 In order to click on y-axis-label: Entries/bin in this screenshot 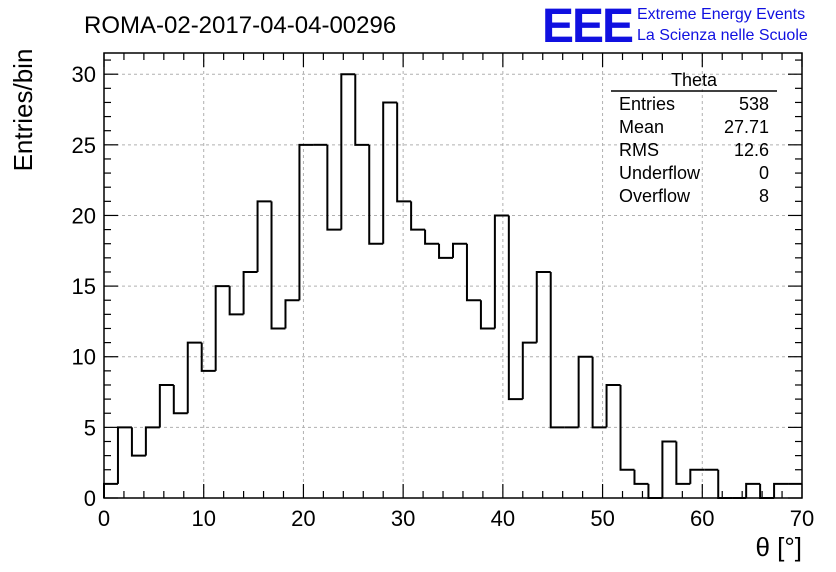, I will do `click(23, 110)`.